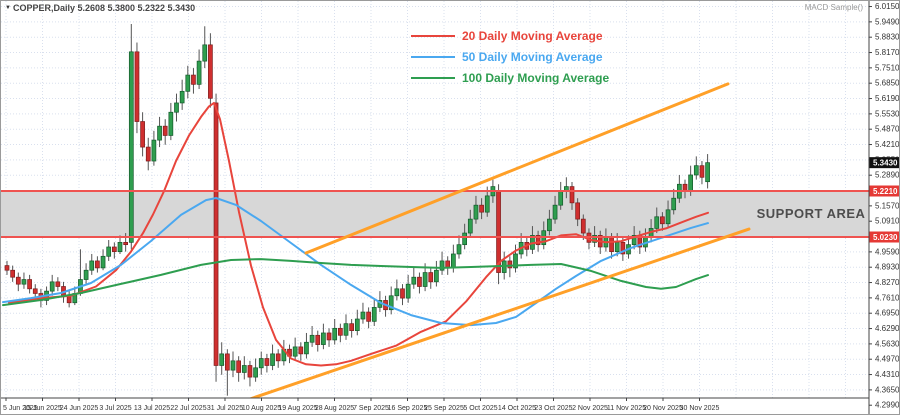 The image size is (900, 415). Describe the element at coordinates (408, 408) in the screenshot. I see `date-axis-label: 16 Sep 2025` at that location.